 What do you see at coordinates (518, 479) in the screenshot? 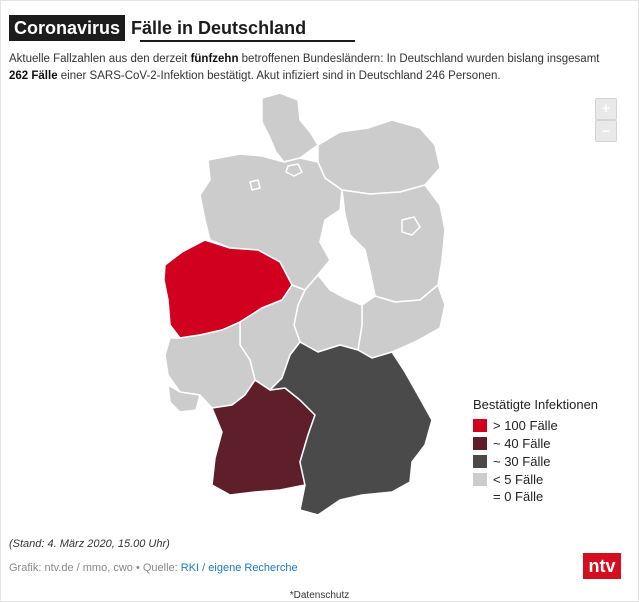
I see `legend-label: < 5 Fälle` at bounding box center [518, 479].